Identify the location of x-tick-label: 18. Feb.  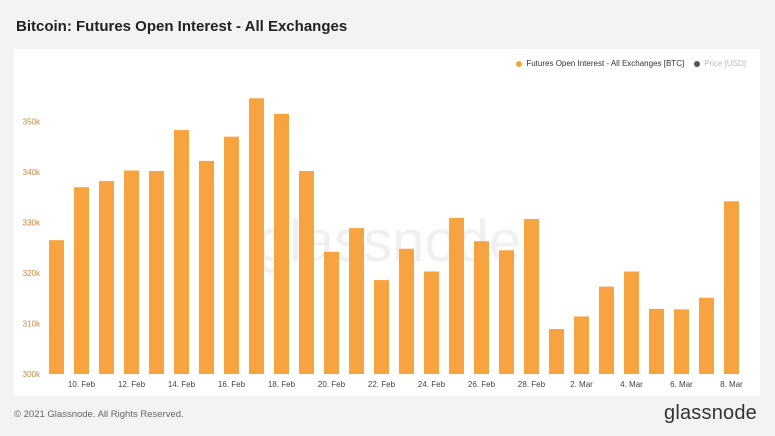
(282, 384).